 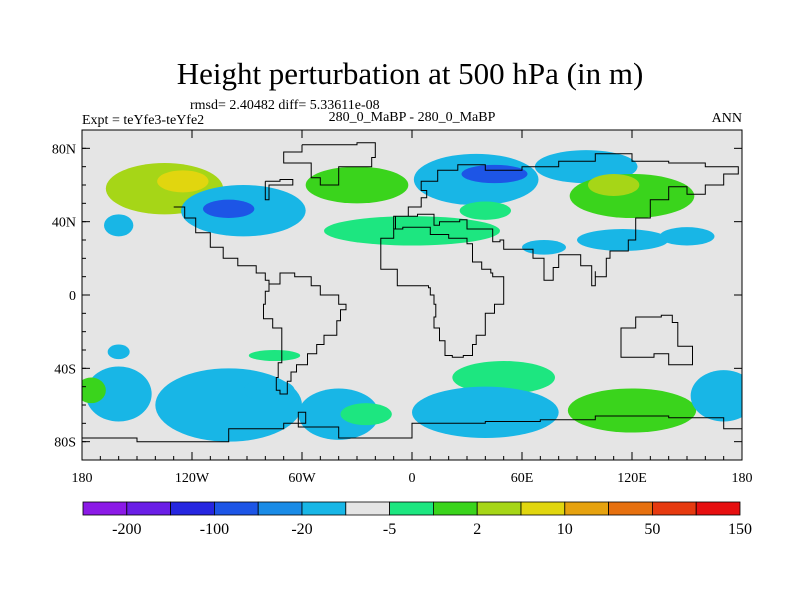 I want to click on colorbar-label: -200, so click(x=126, y=529).